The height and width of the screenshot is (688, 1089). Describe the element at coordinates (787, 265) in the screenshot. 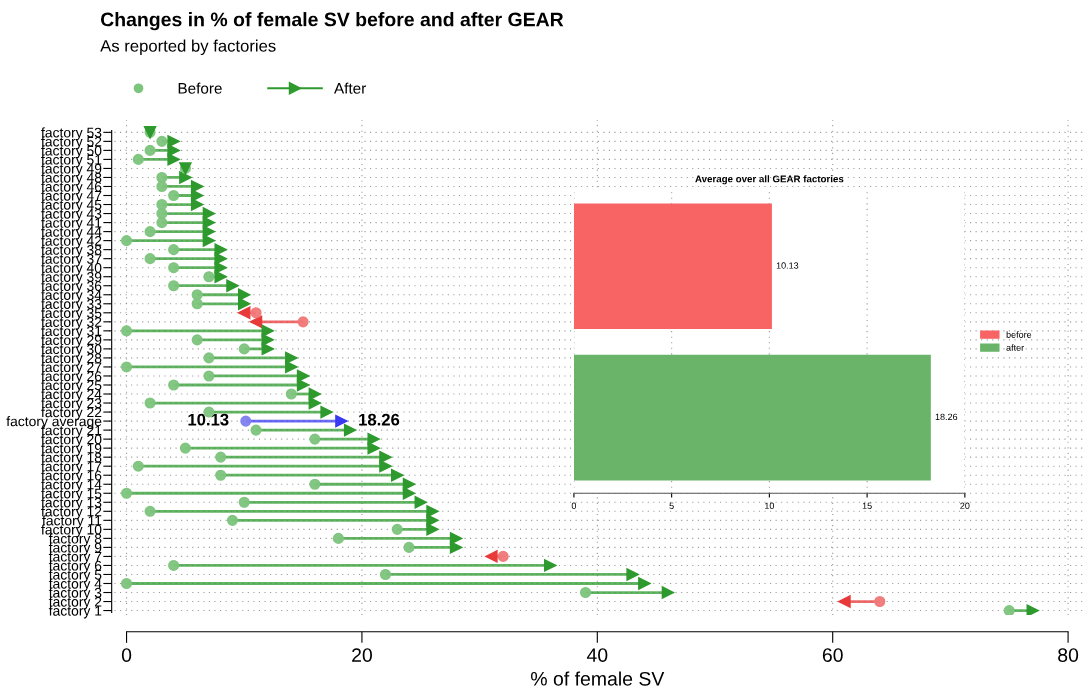

I see `data-label: 10.13` at that location.